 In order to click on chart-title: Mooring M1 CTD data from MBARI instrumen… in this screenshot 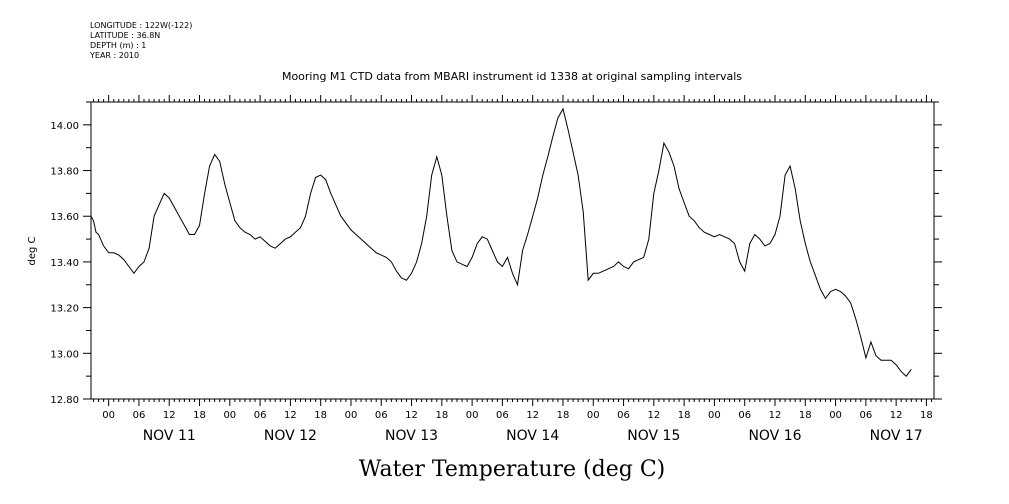, I will do `click(512, 76)`.